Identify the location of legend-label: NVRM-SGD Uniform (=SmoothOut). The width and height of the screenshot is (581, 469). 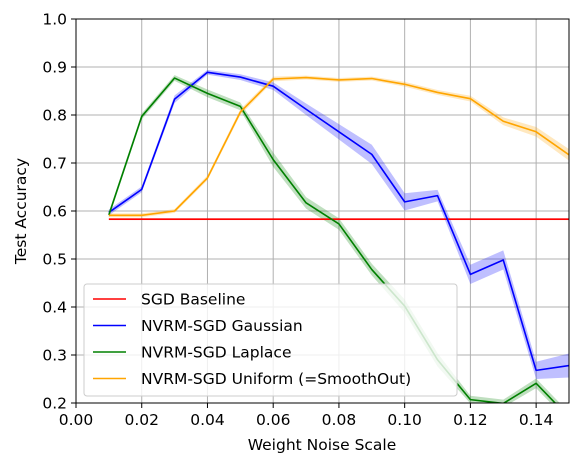
(276, 379).